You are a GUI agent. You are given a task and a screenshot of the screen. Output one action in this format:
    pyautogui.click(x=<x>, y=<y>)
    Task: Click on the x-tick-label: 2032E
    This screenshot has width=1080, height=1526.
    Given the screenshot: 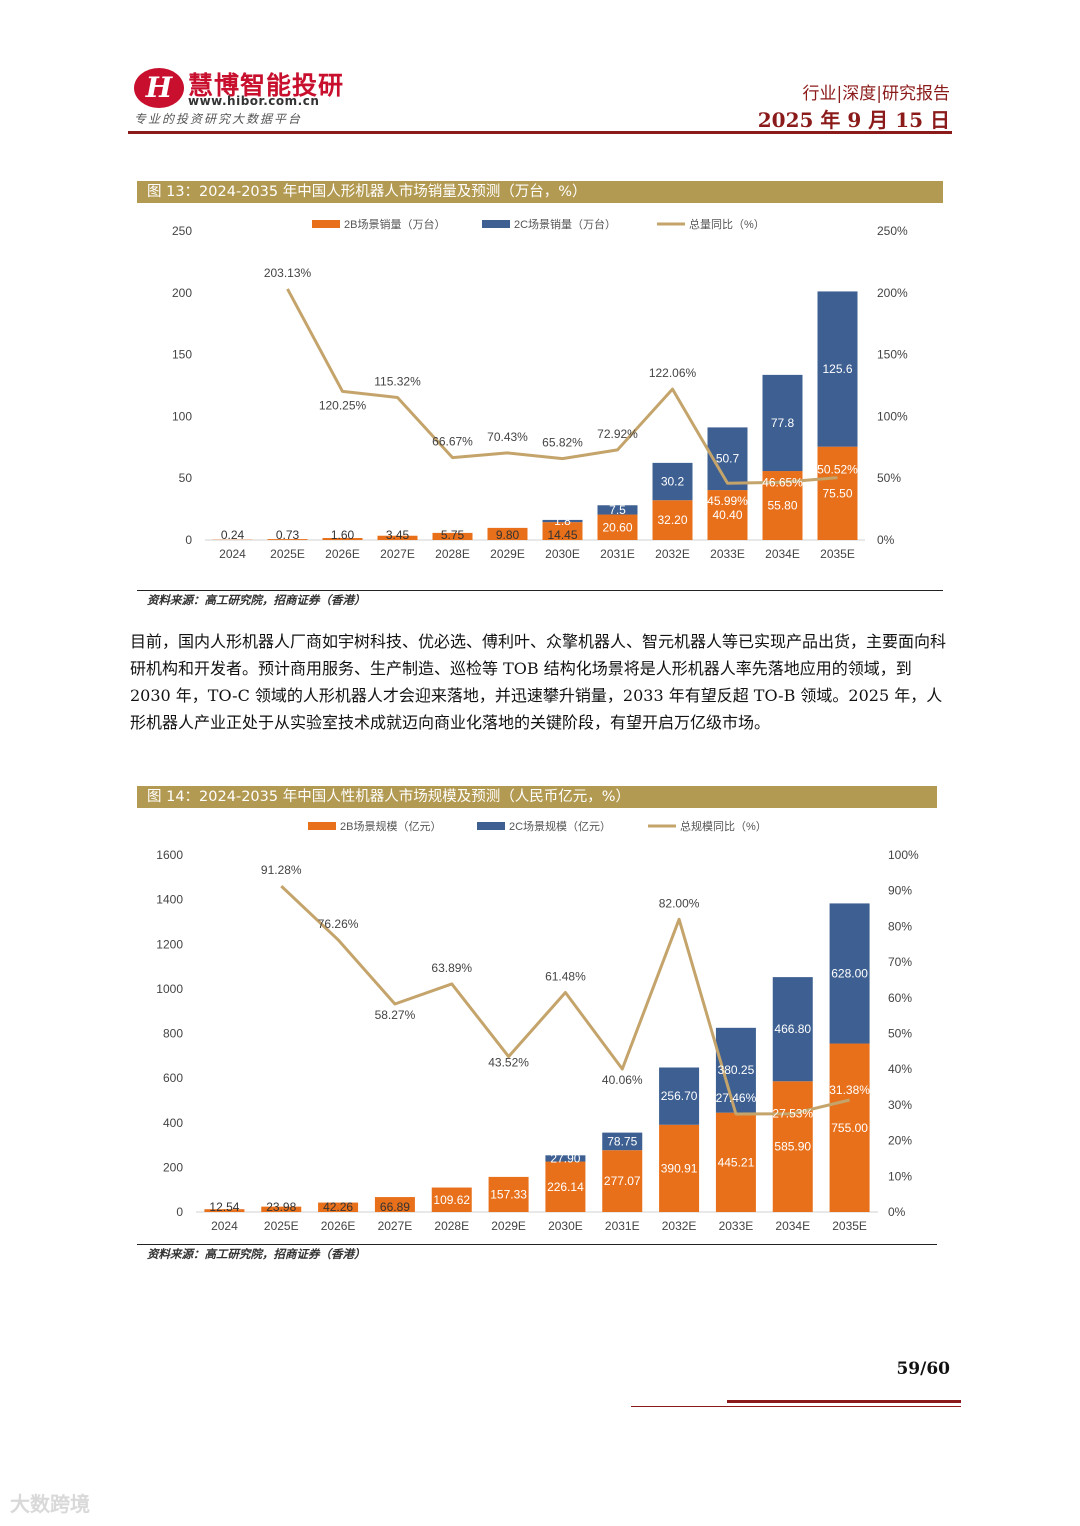 What is the action you would take?
    pyautogui.click(x=679, y=1226)
    